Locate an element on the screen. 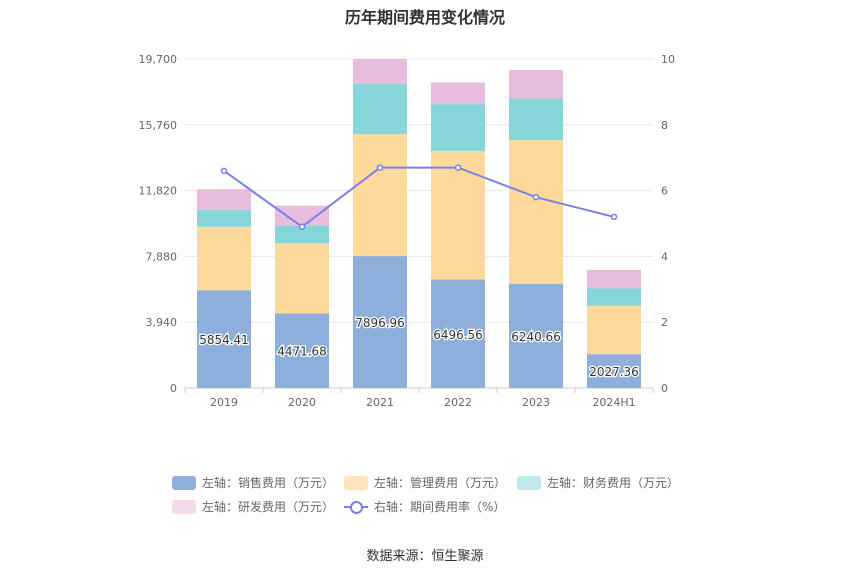 The image size is (850, 575). x-axis-tick-label: 2020 is located at coordinates (302, 402).